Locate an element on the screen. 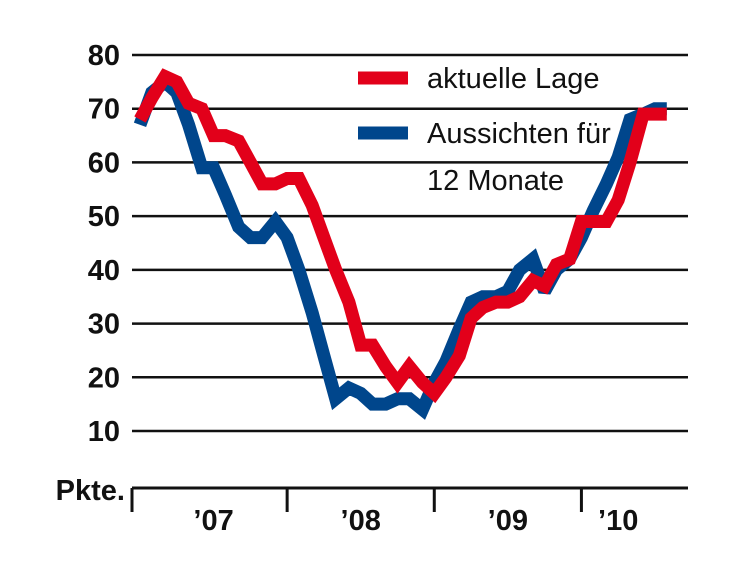  x-axis: ’07 ’08 ’09 ’10 is located at coordinates (409, 511).